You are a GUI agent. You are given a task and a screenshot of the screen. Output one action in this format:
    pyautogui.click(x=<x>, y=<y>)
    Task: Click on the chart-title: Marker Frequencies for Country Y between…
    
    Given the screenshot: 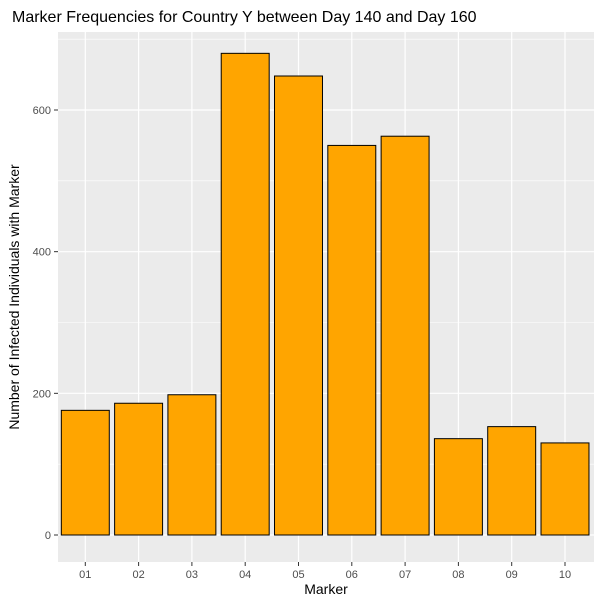 What is the action you would take?
    pyautogui.click(x=244, y=17)
    